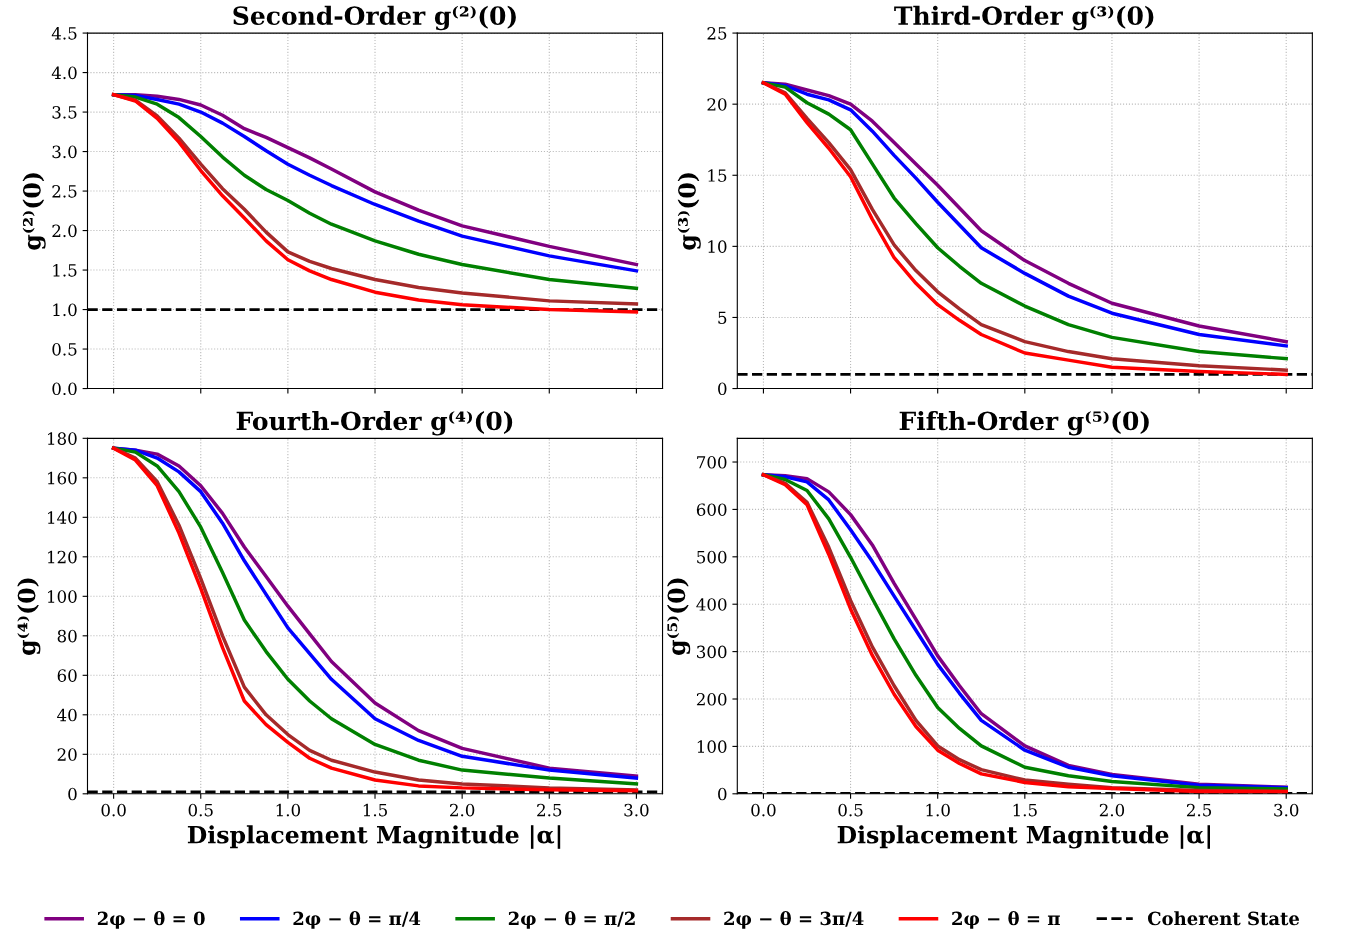  I want to click on y-tick-label: 80, so click(67, 636).